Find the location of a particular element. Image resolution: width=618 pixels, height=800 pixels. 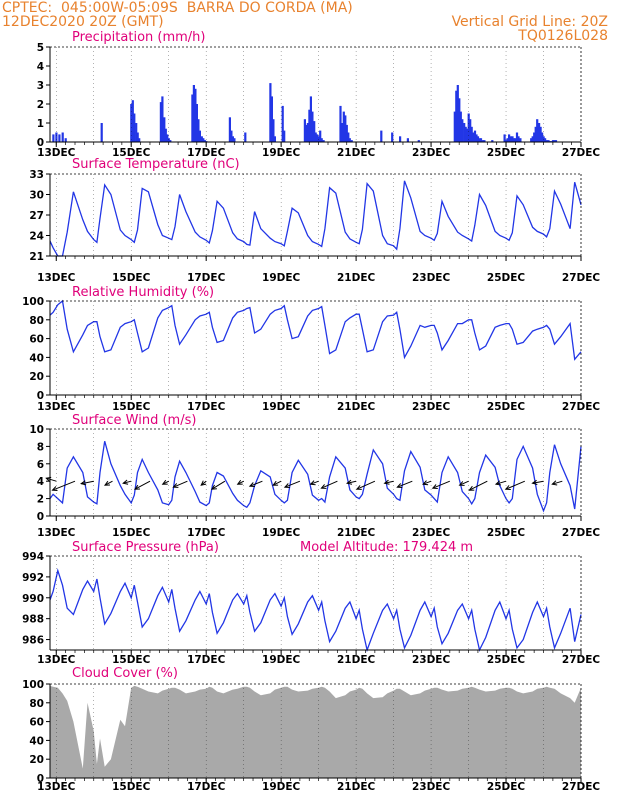

y-tick-label: 60 is located at coordinates (36, 340).